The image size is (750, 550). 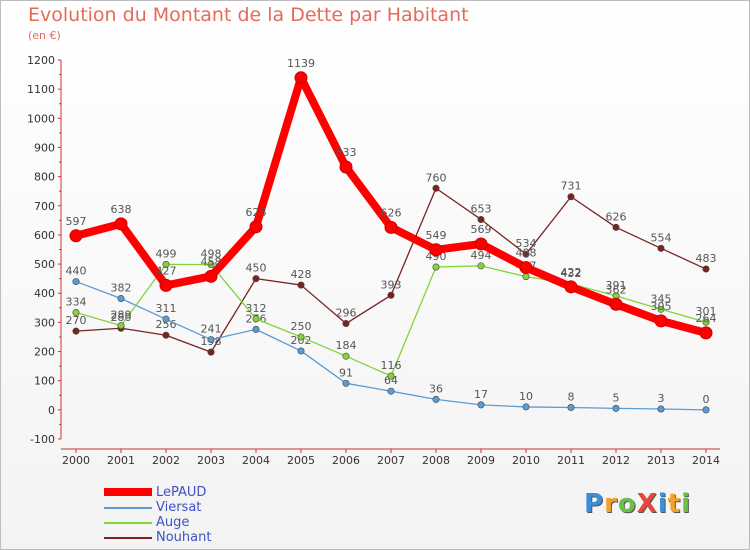 What do you see at coordinates (661, 237) in the screenshot?
I see `data-label-nouhant: 554` at bounding box center [661, 237].